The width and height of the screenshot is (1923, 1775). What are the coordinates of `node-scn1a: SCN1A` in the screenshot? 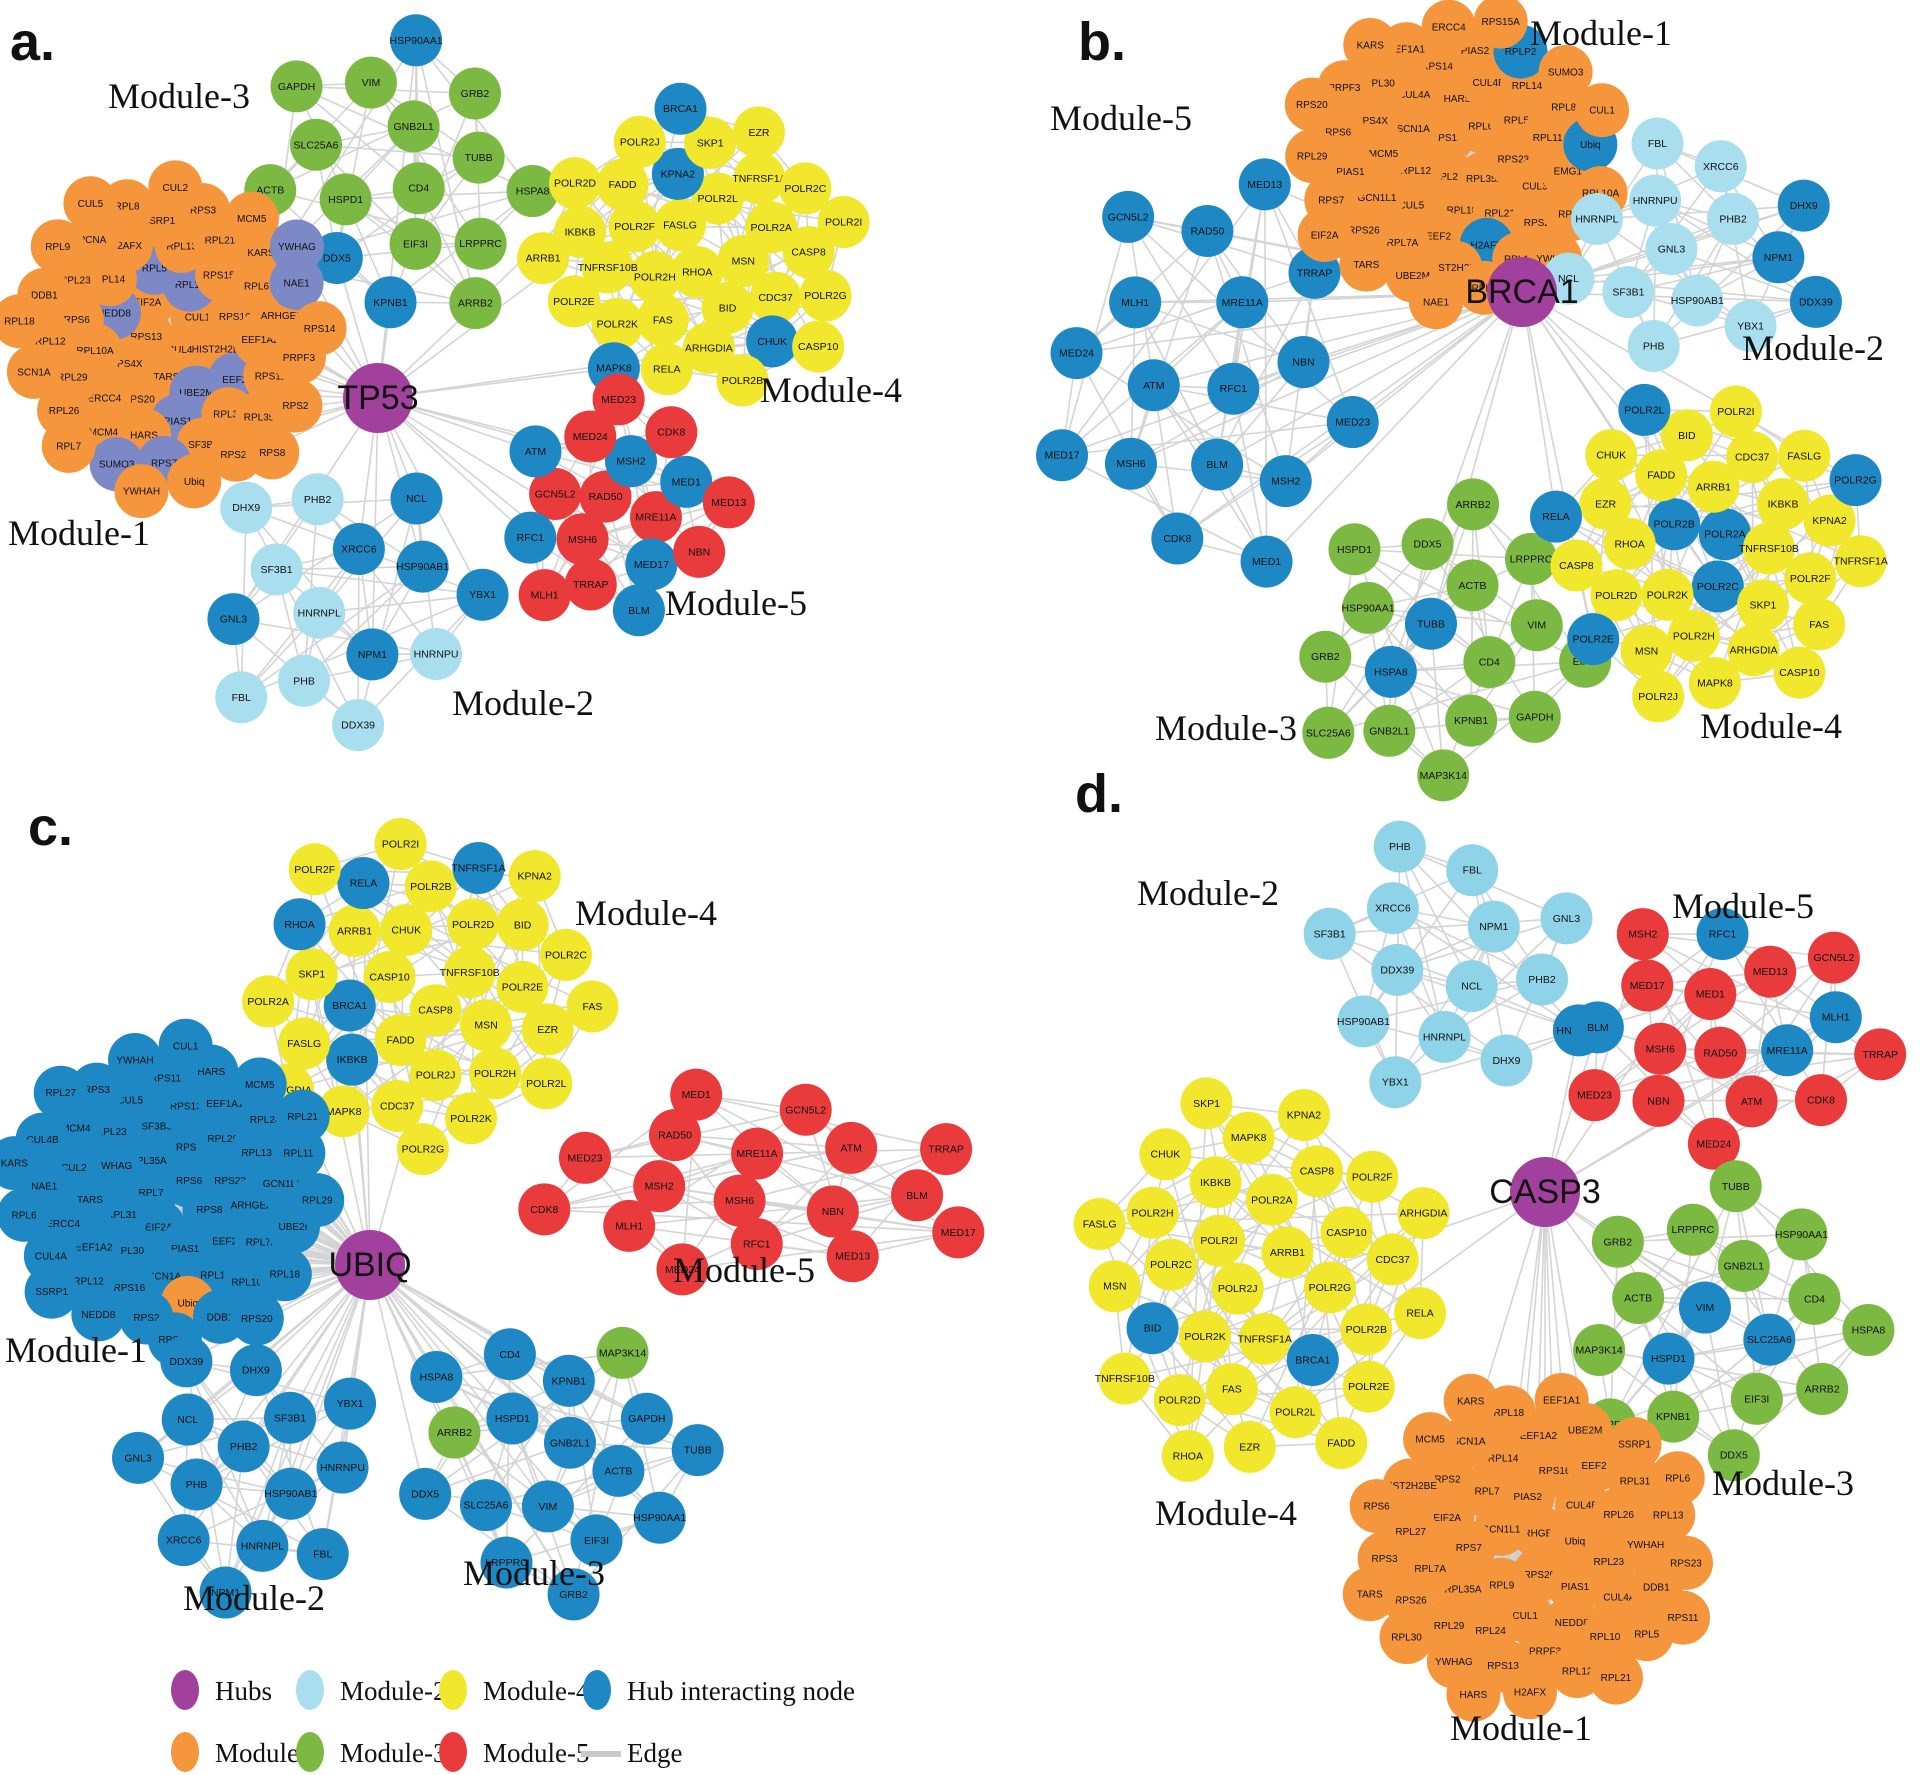 It's located at (1468, 1440).